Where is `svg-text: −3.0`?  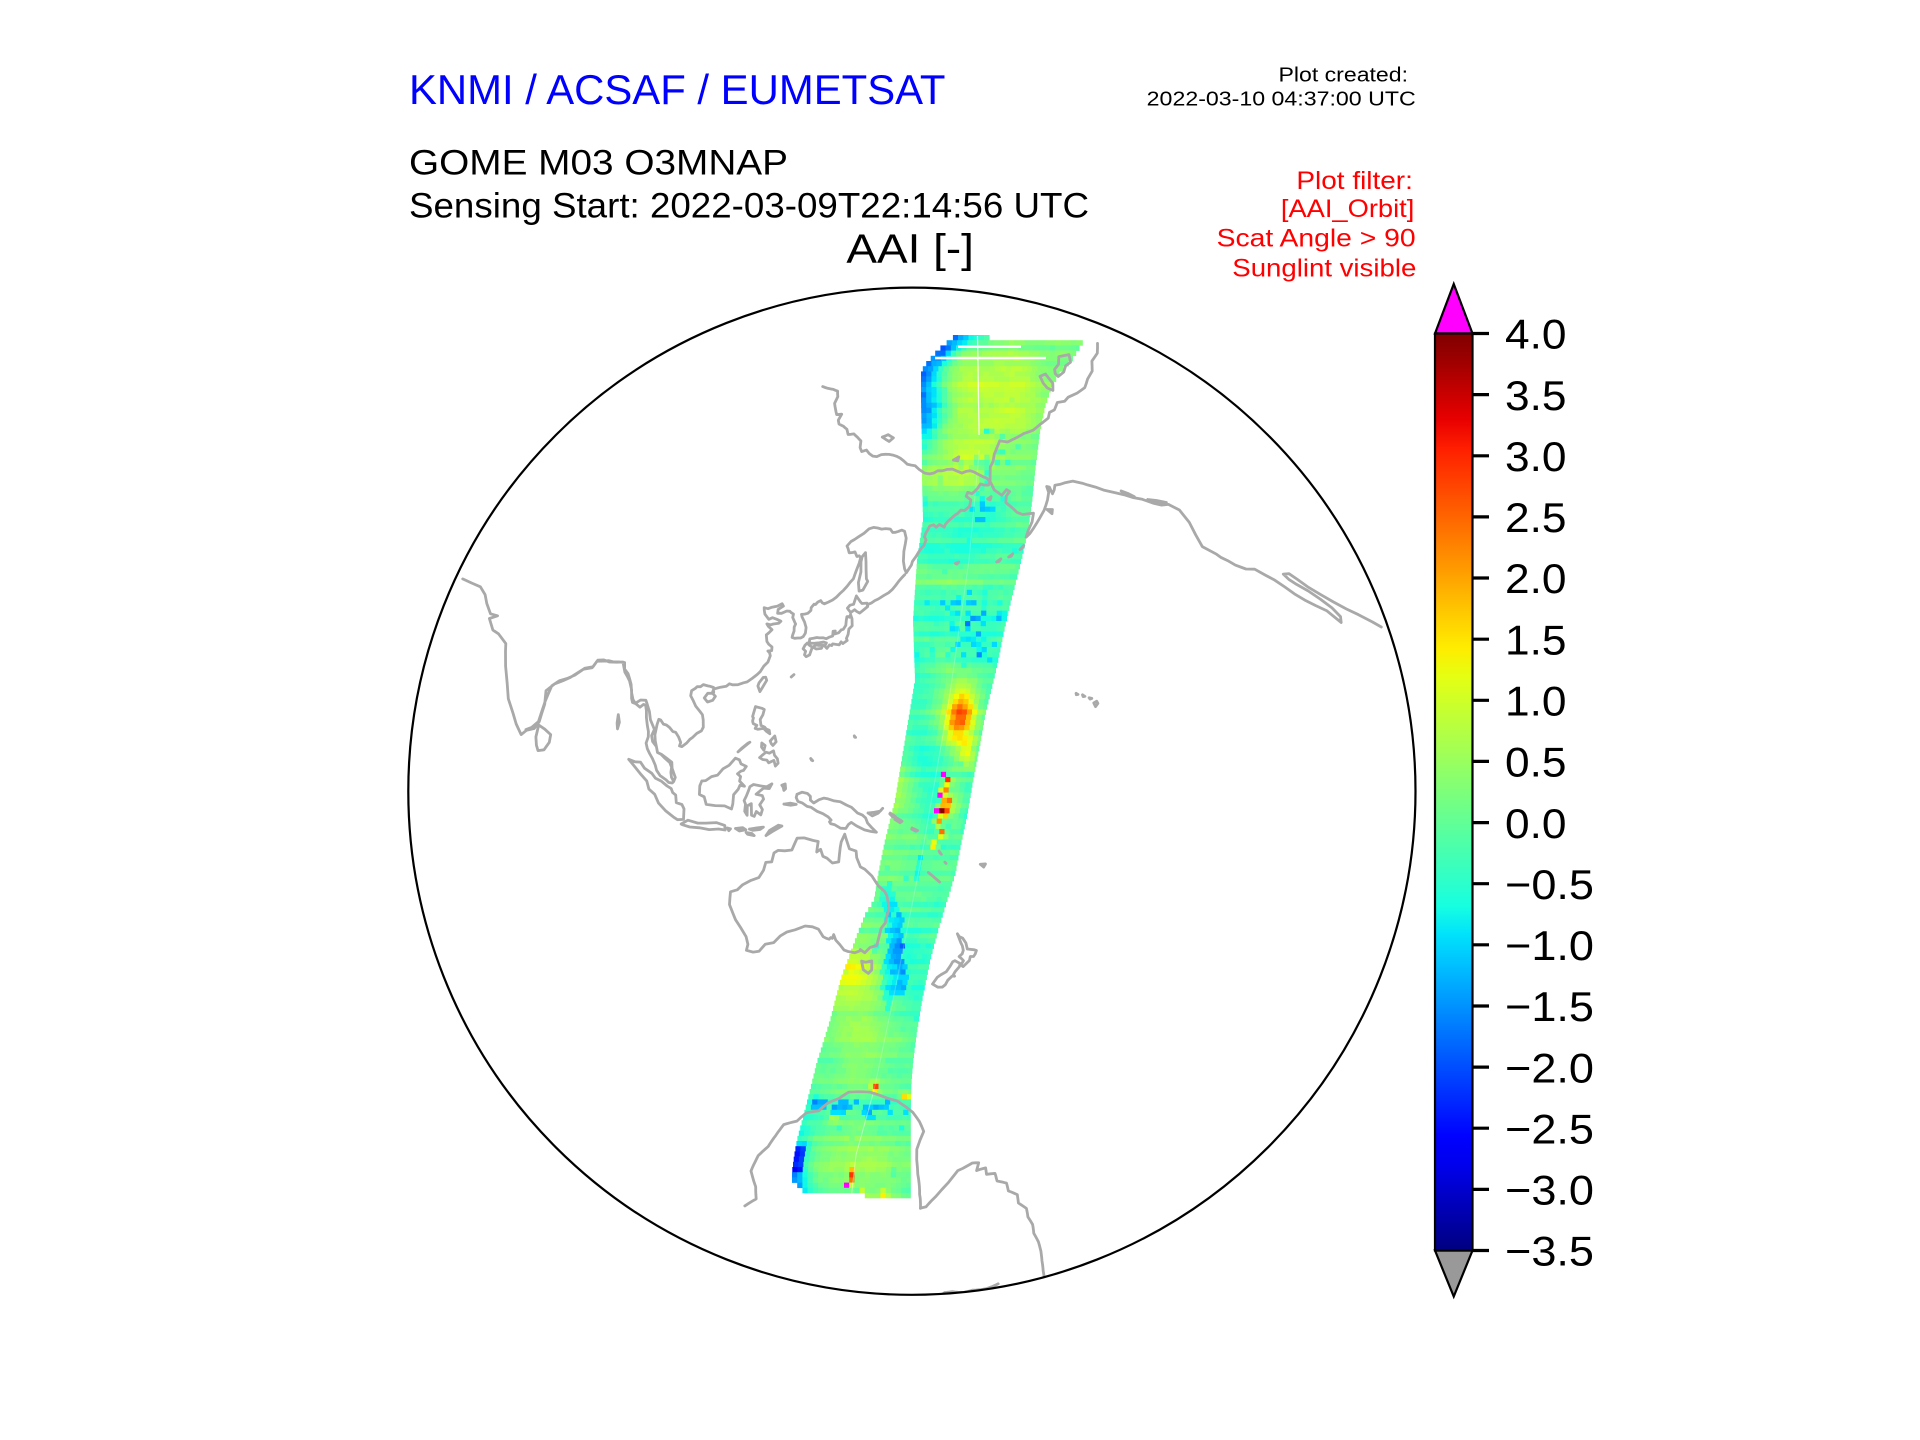
svg-text: −3.0 is located at coordinates (1549, 1190).